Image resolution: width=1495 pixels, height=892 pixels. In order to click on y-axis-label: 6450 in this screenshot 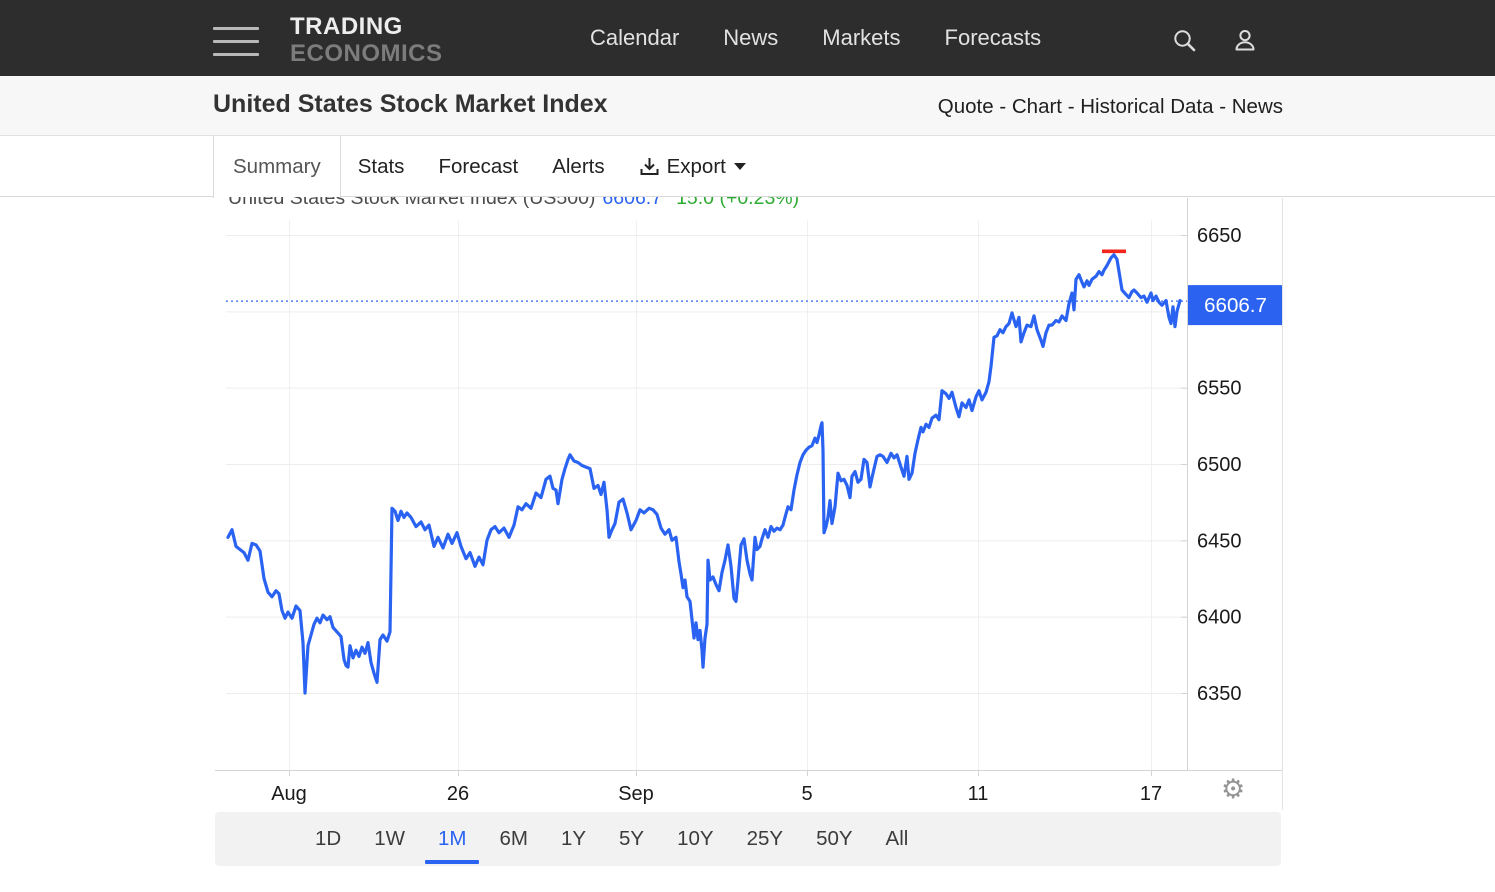, I will do `click(1219, 541)`.